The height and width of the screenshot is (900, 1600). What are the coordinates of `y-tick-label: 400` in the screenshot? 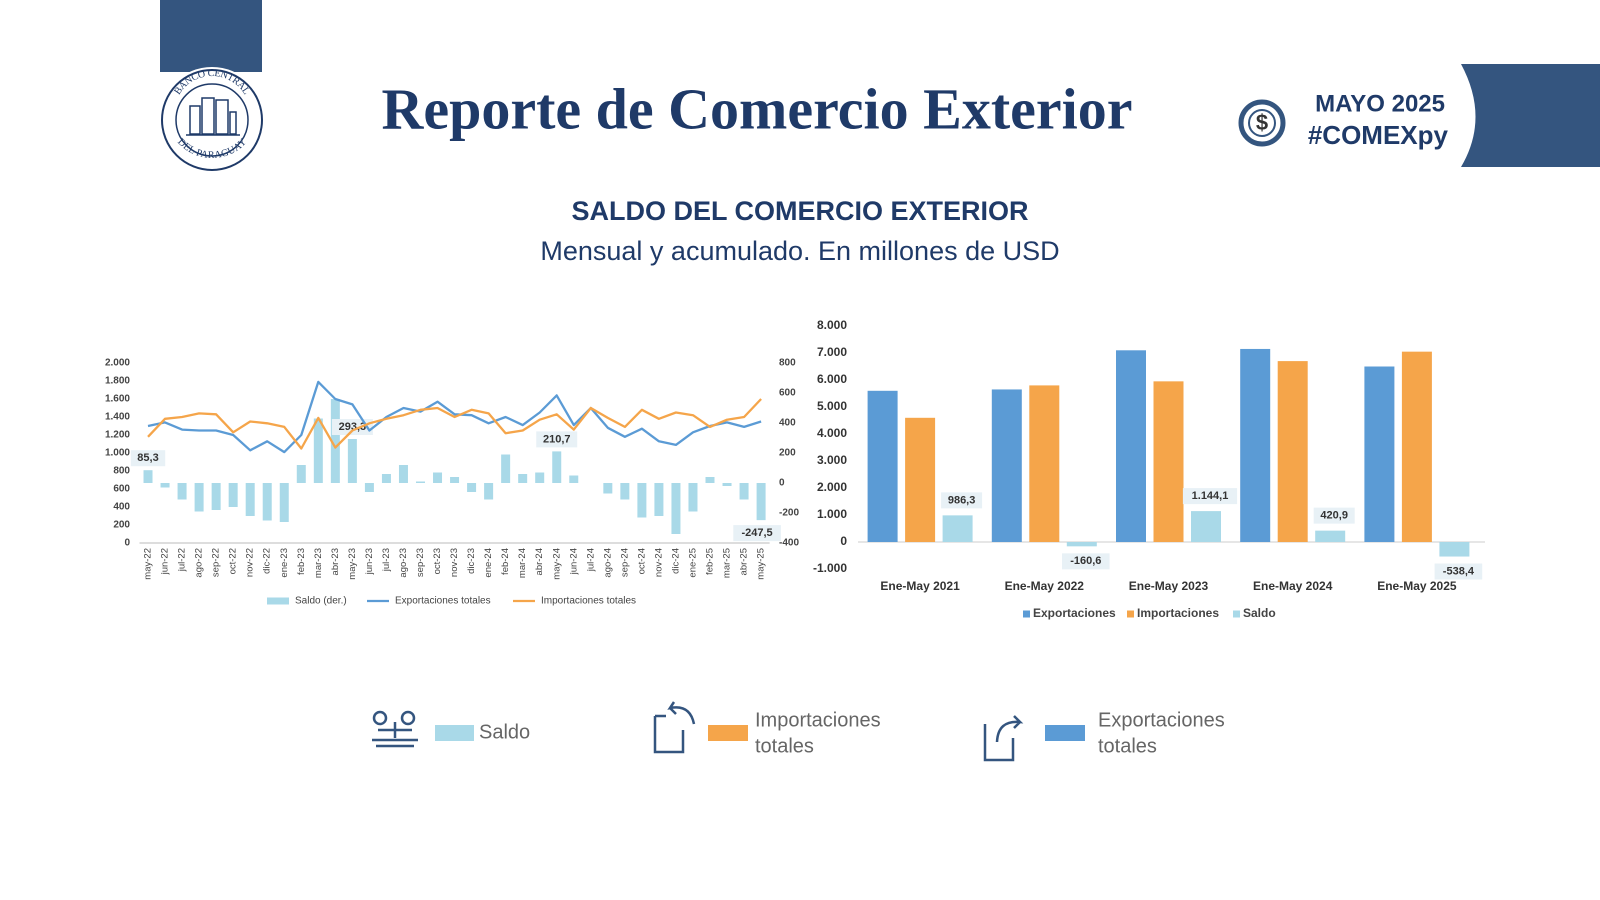 It's located at (121, 507).